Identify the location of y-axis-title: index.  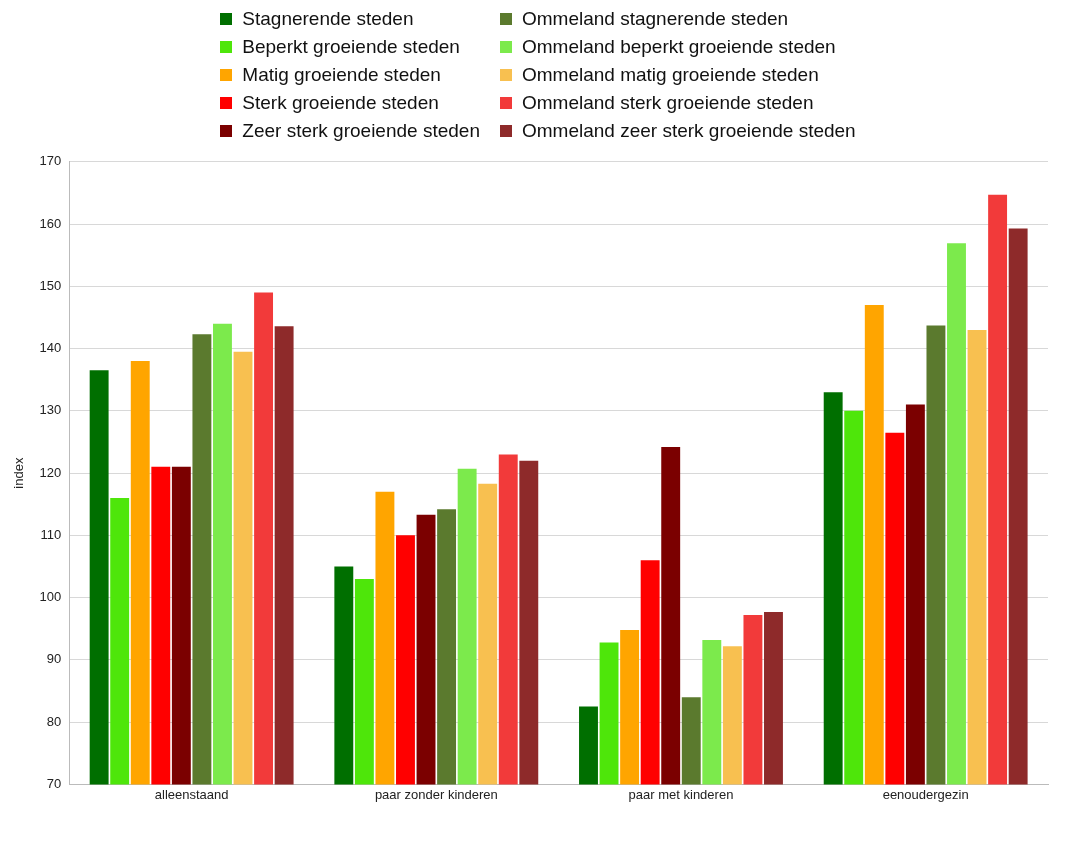
(19, 473).